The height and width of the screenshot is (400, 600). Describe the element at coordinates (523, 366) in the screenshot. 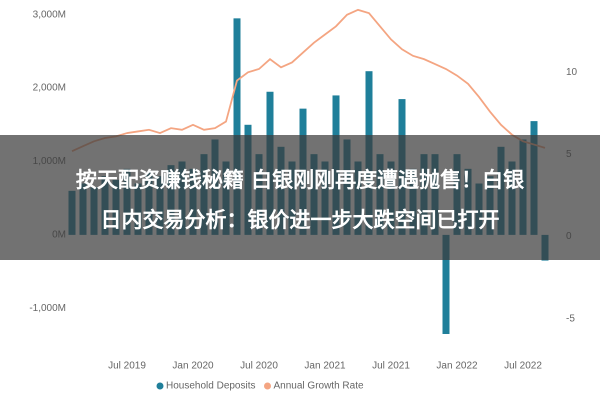

I see `x-tick-label: Jul 2022` at that location.